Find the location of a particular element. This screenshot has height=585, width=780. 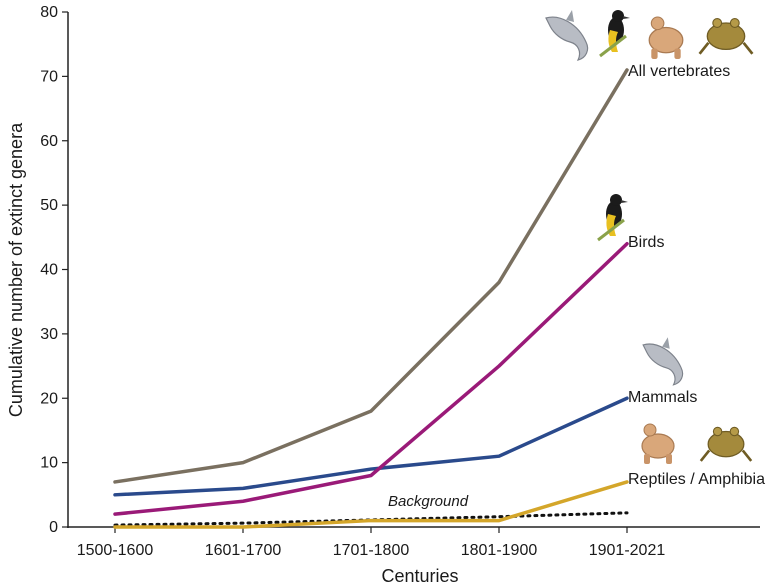

x-axis-title: Centuries is located at coordinates (419, 575).